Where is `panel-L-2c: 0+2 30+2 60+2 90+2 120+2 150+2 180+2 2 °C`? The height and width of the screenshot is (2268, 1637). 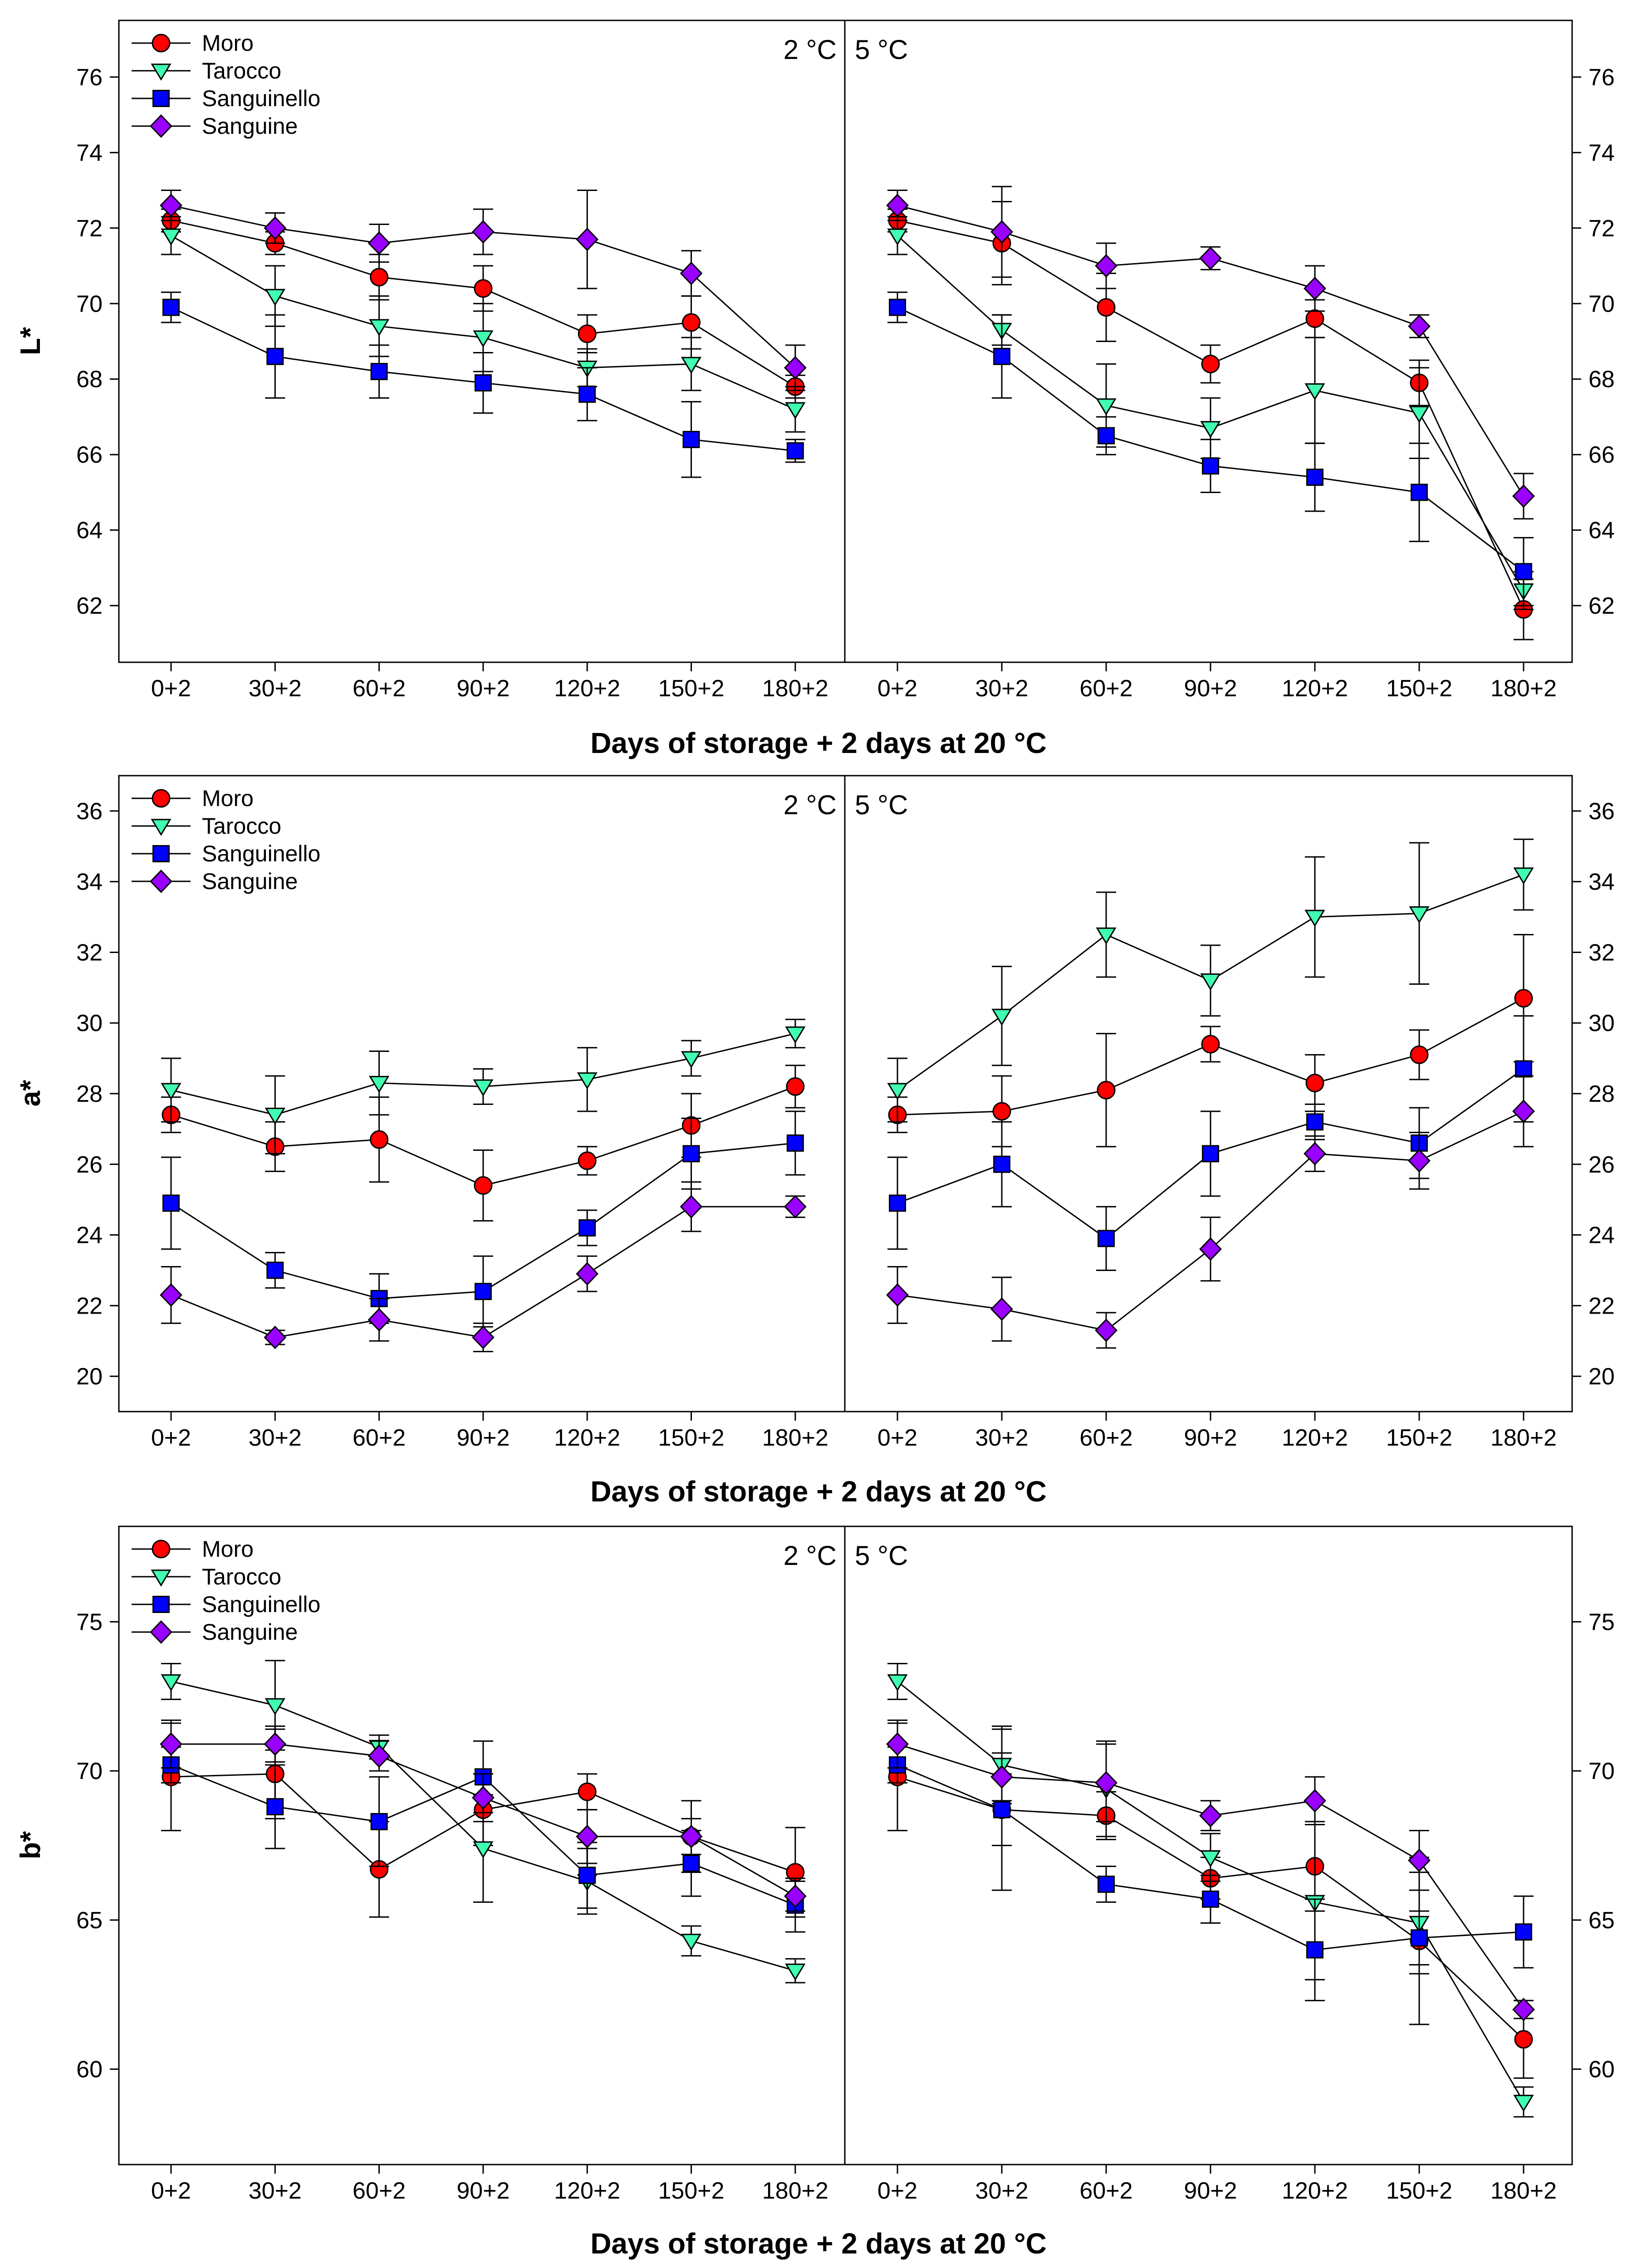
panel-L-2c: 0+2 30+2 60+2 90+2 120+2 150+2 180+2 2 °C is located at coordinates (494, 368).